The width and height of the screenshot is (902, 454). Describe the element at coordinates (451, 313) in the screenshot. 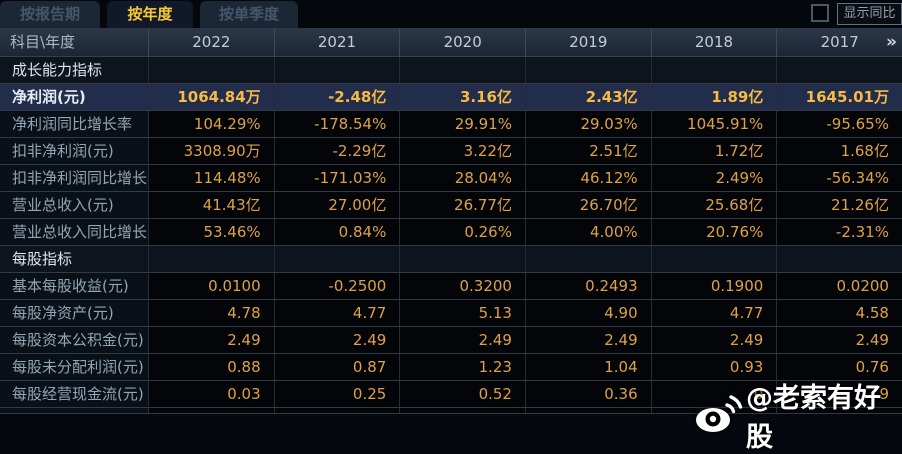

I see `table-row: 每股净资产(元) 4.78 4.77 5.13 4.90 4.77 4.58` at that location.